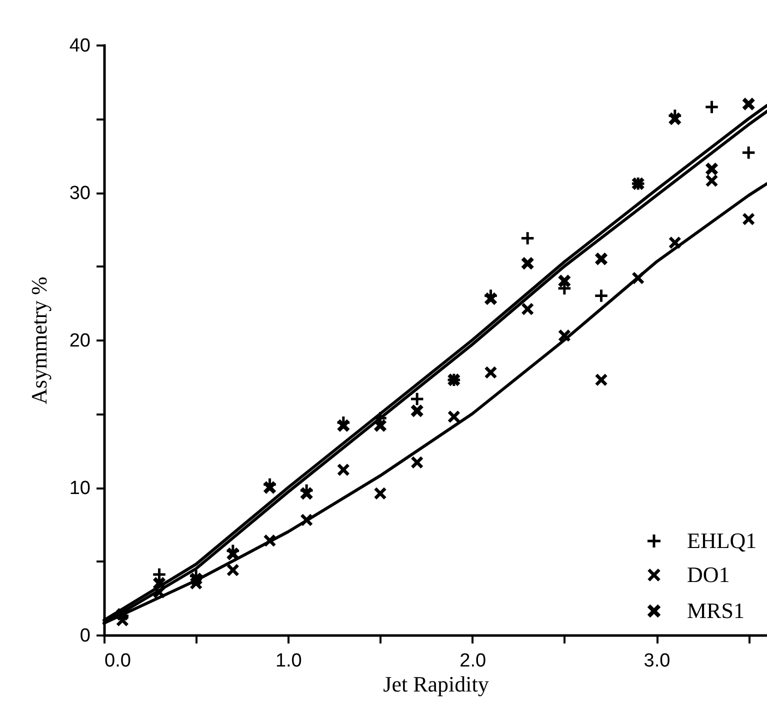  I want to click on x-tick-label: 1.0, so click(288, 661).